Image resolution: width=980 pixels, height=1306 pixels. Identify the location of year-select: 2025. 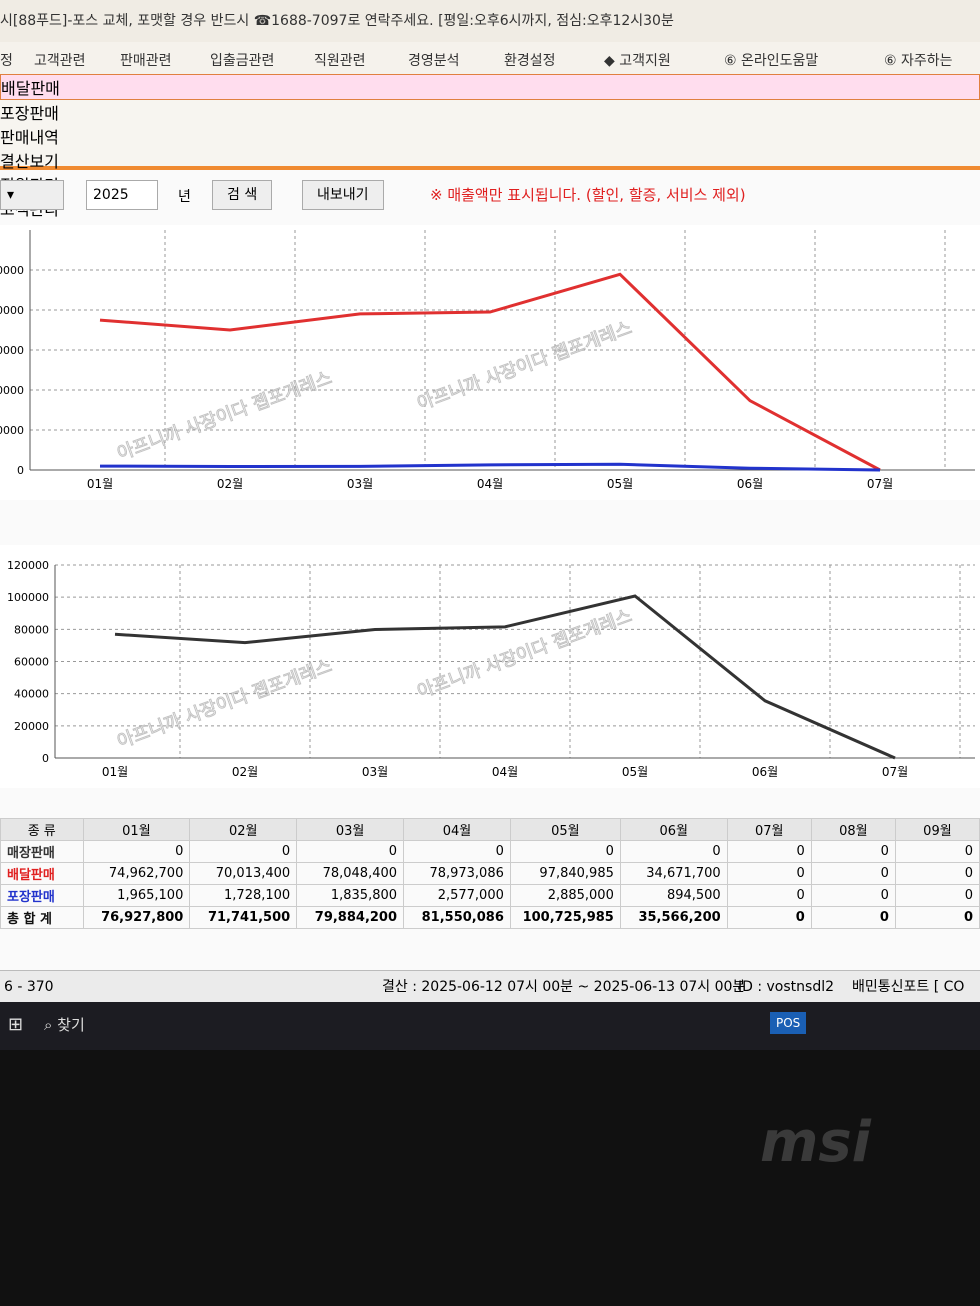
(122, 195).